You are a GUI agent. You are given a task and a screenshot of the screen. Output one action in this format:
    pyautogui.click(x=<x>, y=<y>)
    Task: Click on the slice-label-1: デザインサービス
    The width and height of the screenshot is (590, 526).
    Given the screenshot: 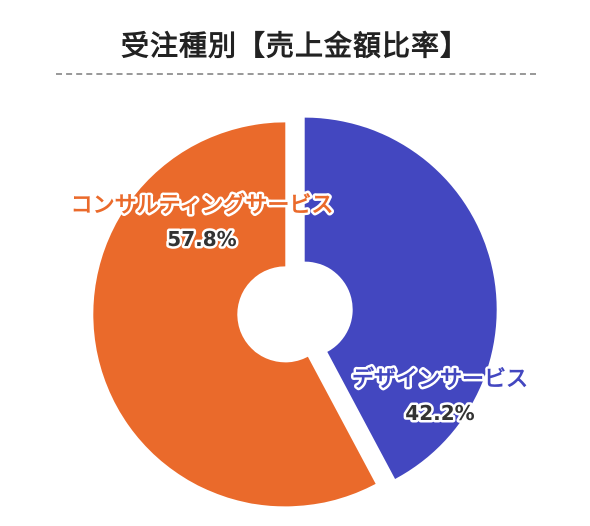 What is the action you would take?
    pyautogui.click(x=440, y=379)
    